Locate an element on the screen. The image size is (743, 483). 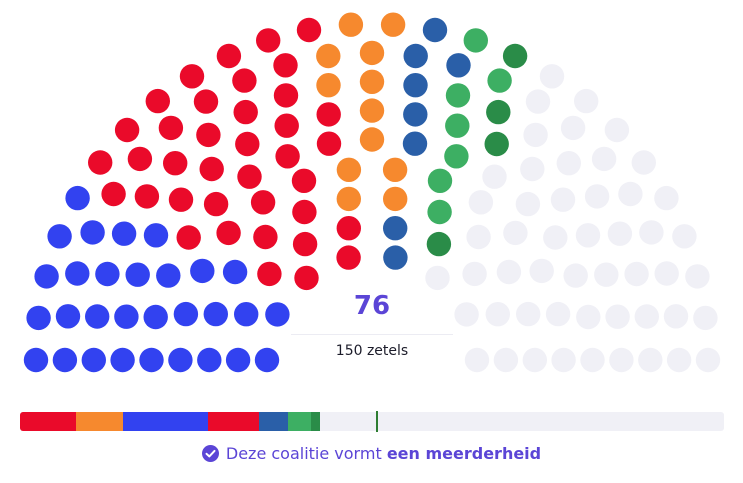
majority-status: Deze coalitie vormt een meerderheid is located at coordinates (371, 453).